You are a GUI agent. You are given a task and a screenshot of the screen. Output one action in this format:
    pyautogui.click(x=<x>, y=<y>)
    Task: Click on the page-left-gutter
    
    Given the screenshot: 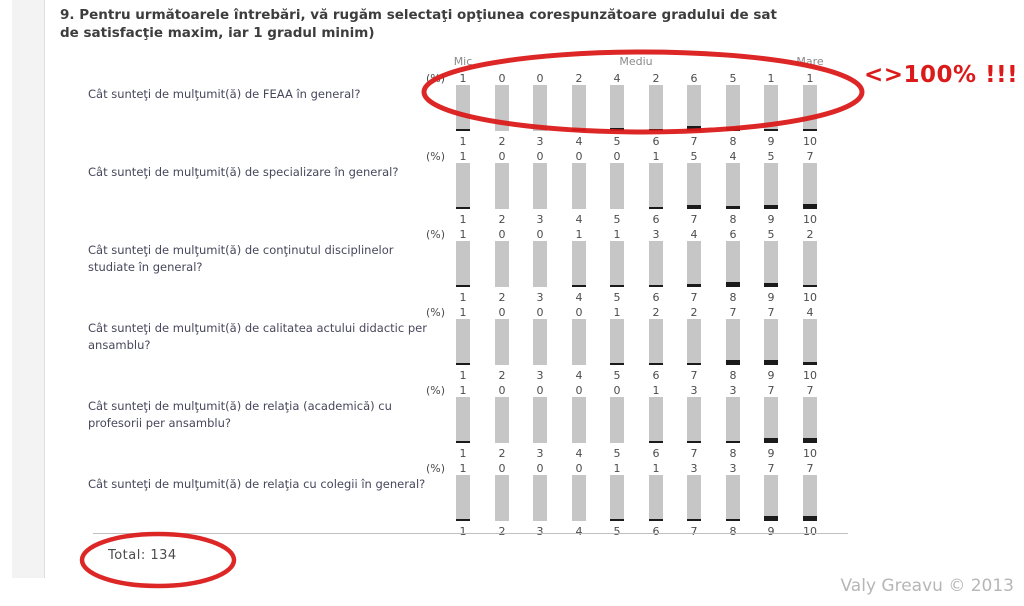 What is the action you would take?
    pyautogui.click(x=28, y=289)
    